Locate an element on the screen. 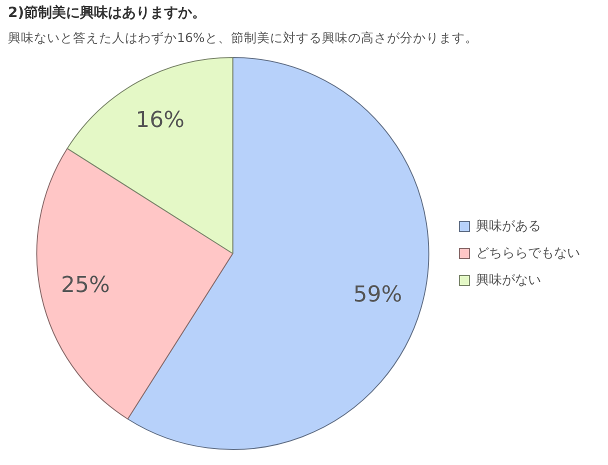 The width and height of the screenshot is (608, 465). chart-subtitle: 興味ないと答えた人はわずか16%と、節制美に対する興味の高さが分かります。 is located at coordinates (243, 38).